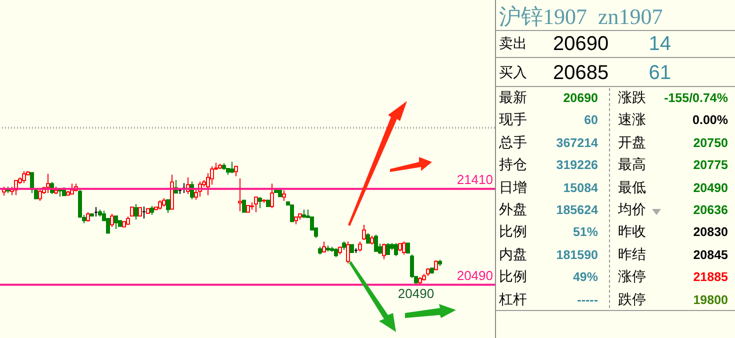 This screenshot has width=735, height=338. I want to click on text: 15084, so click(580, 188).